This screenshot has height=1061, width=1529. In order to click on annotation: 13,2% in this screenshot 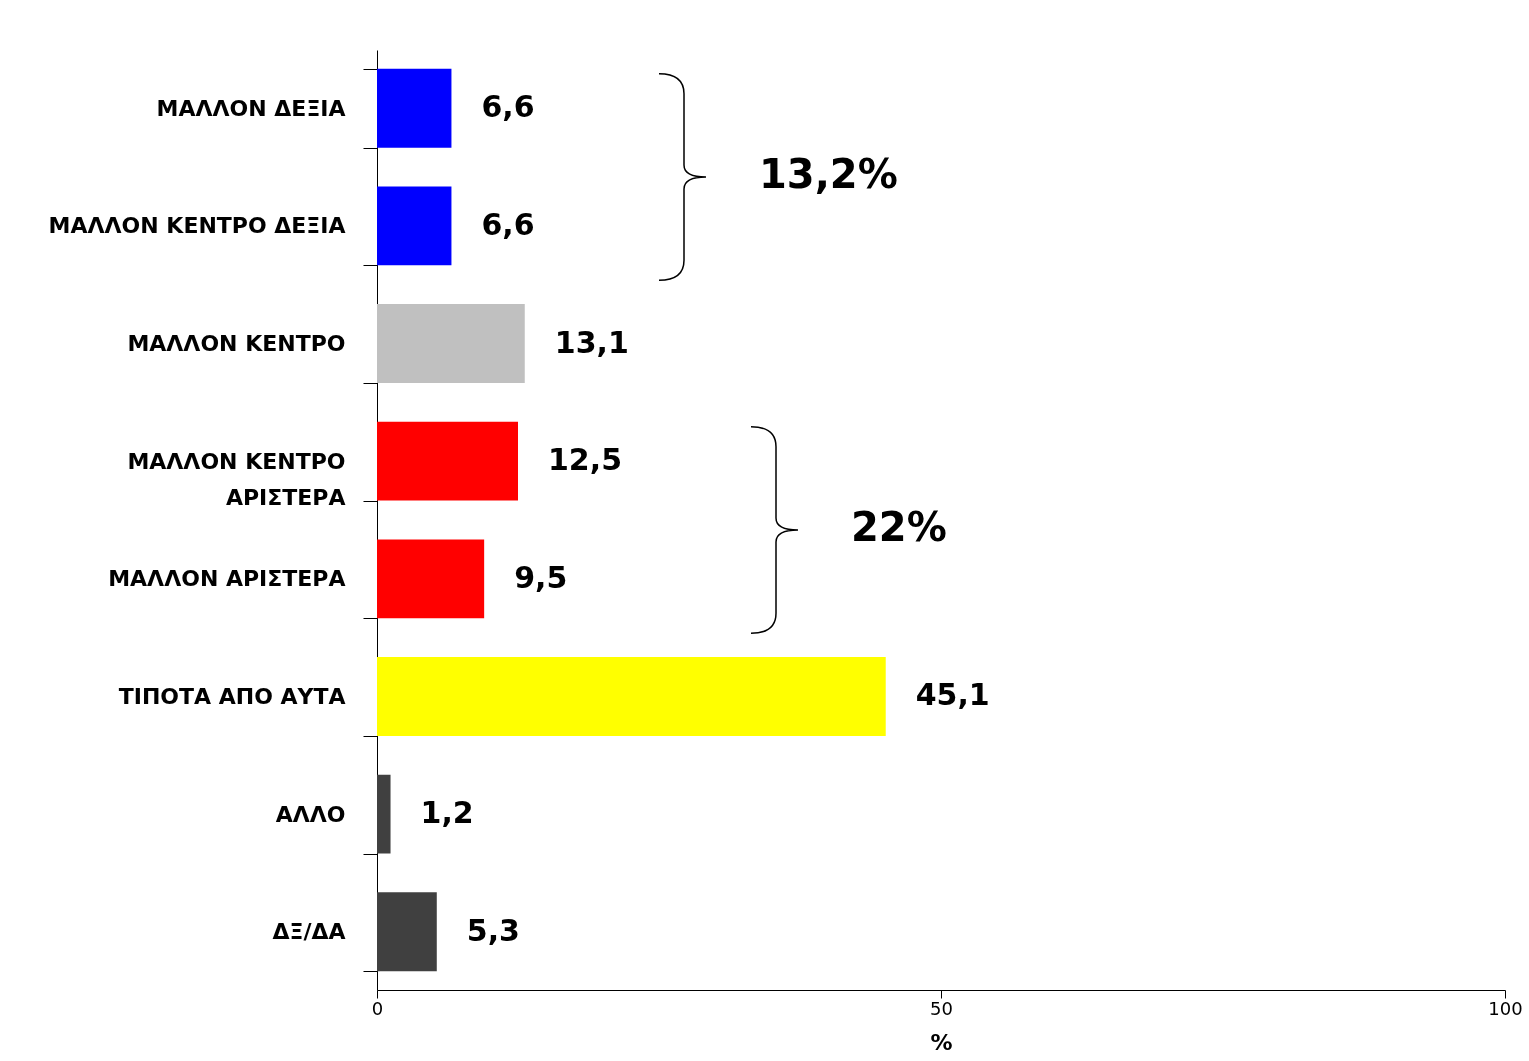, I will do `click(828, 174)`.